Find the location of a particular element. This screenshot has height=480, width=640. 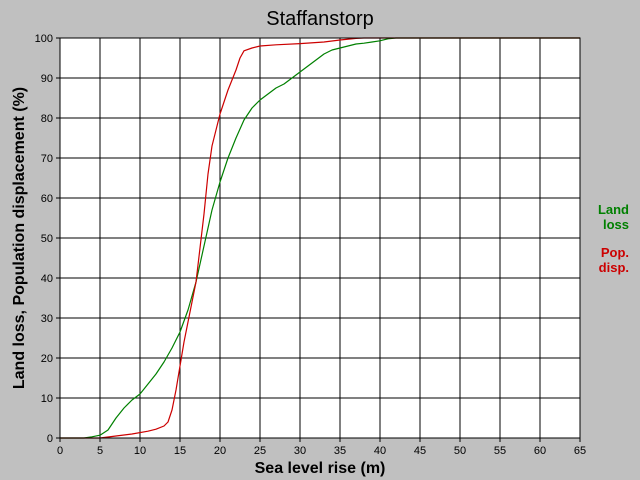

x-tick-label: 55 is located at coordinates (500, 451).